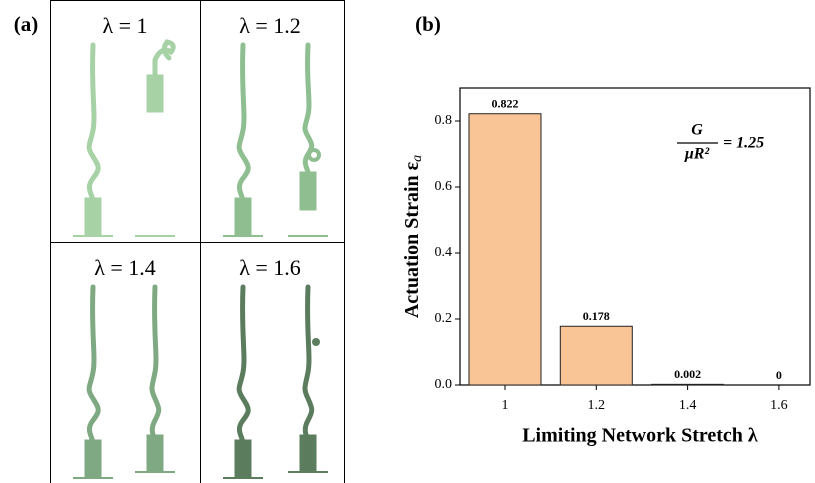 Image resolution: width=815 pixels, height=483 pixels. What do you see at coordinates (444, 384) in the screenshot?
I see `y-tick-label: 0.0` at bounding box center [444, 384].